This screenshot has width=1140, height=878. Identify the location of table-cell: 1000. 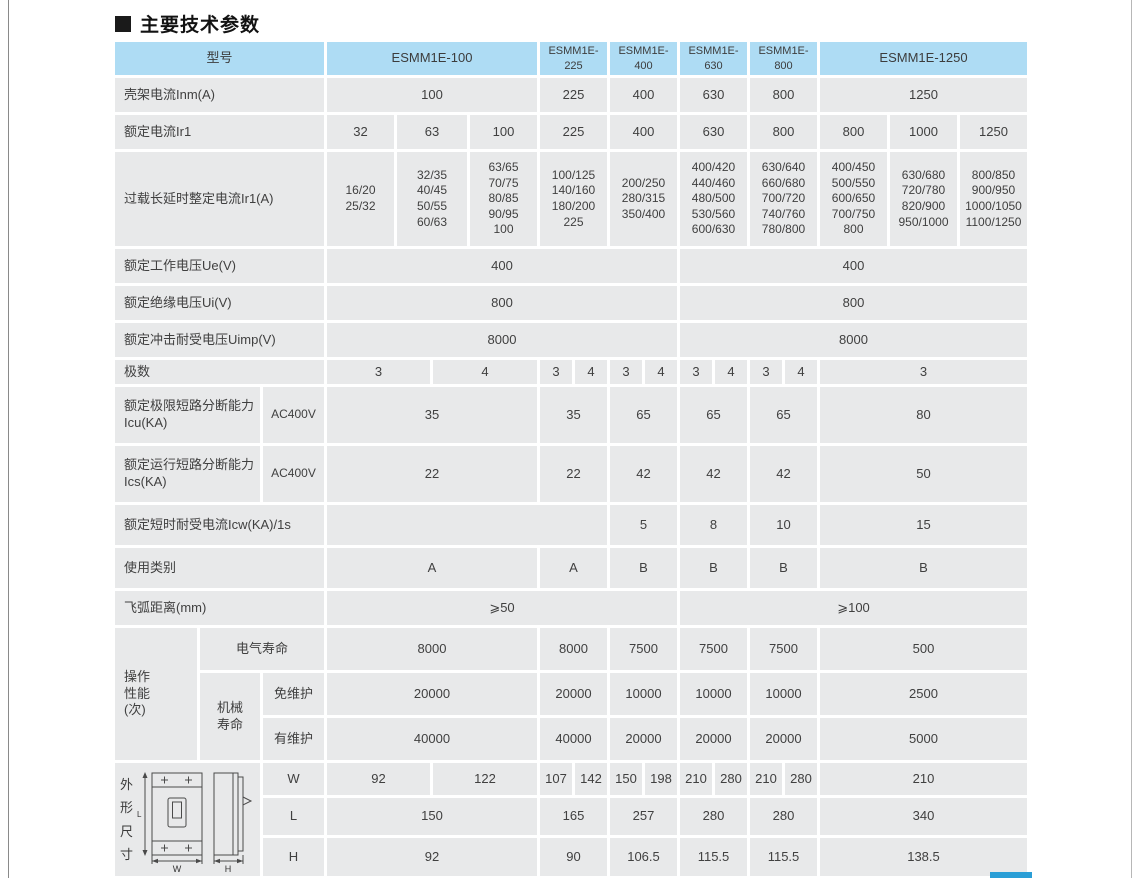
(923, 132).